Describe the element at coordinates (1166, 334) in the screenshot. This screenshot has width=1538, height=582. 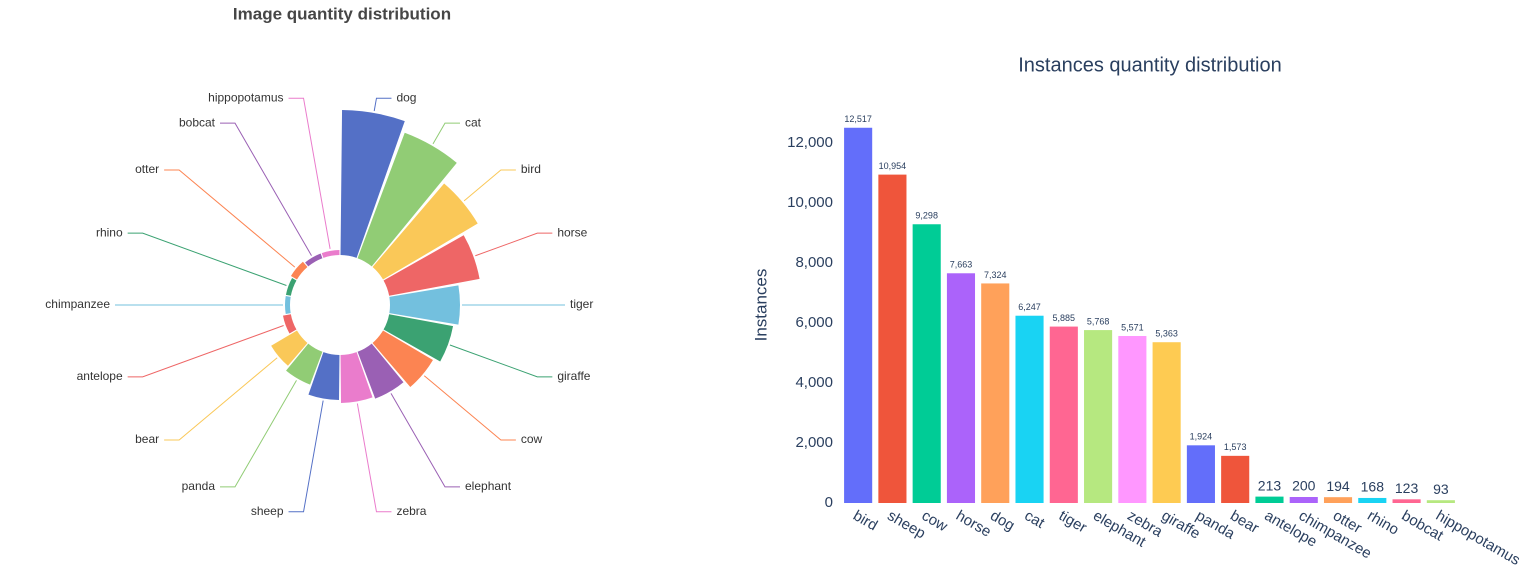
I see `value-label: 5,363` at that location.